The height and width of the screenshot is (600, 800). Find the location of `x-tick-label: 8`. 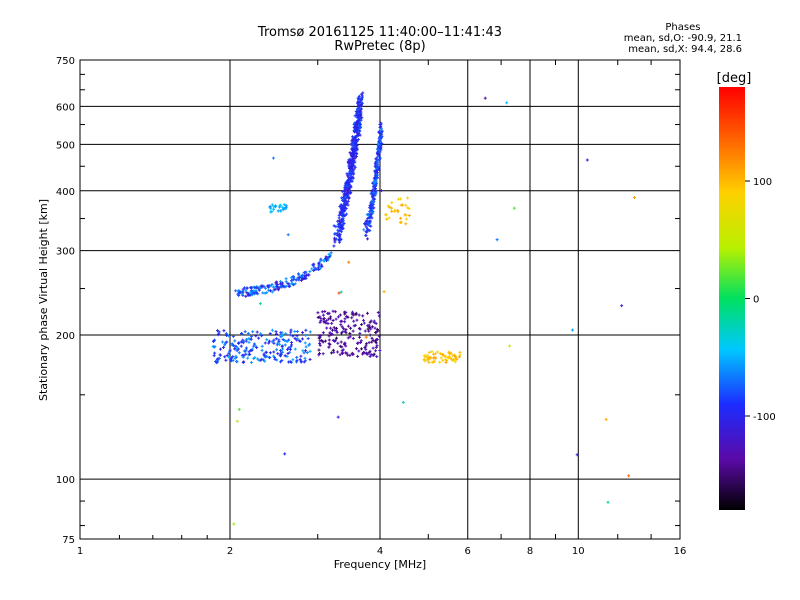

x-tick-label: 8 is located at coordinates (530, 551).